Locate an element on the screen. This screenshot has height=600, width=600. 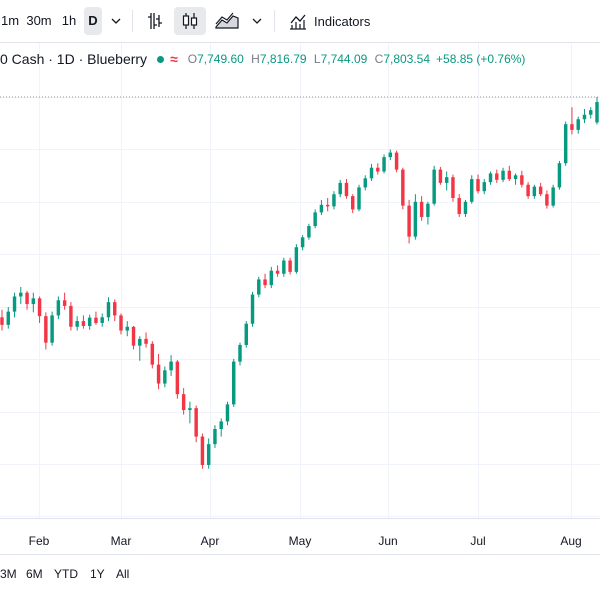
indicators-button: Indicators is located at coordinates (332, 21).